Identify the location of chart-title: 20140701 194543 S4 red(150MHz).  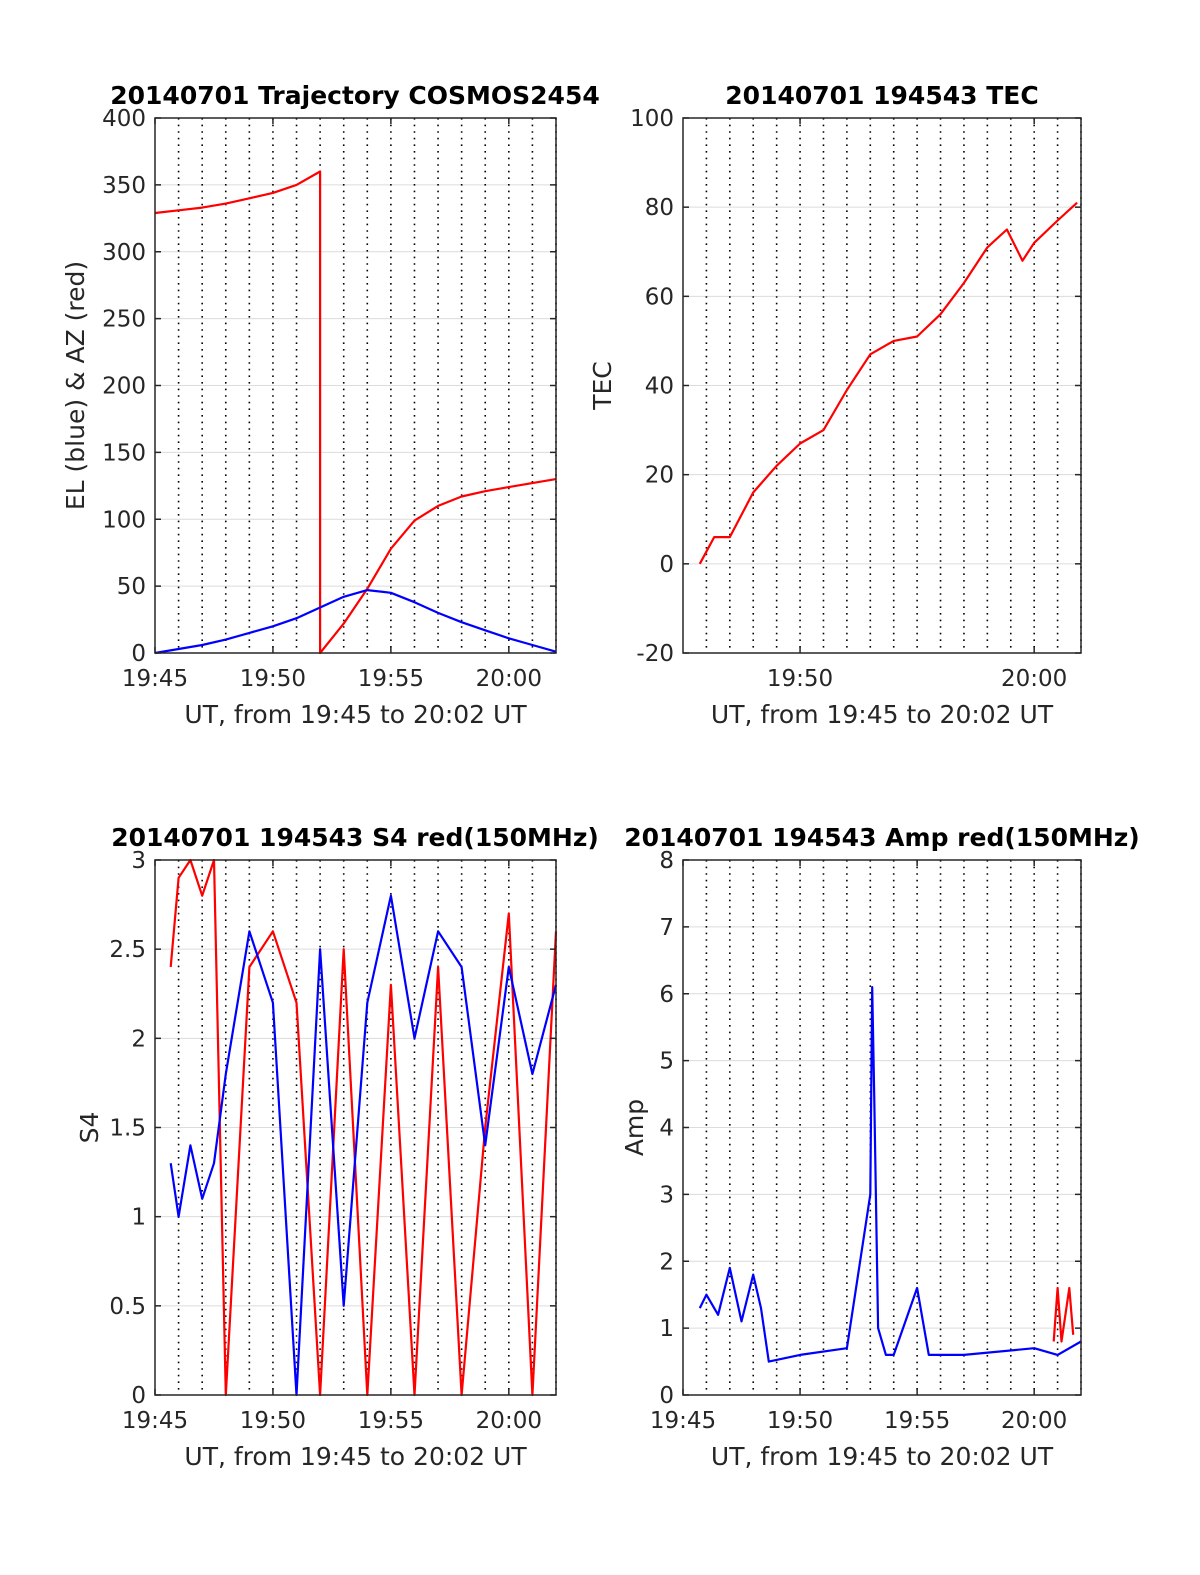
(355, 837).